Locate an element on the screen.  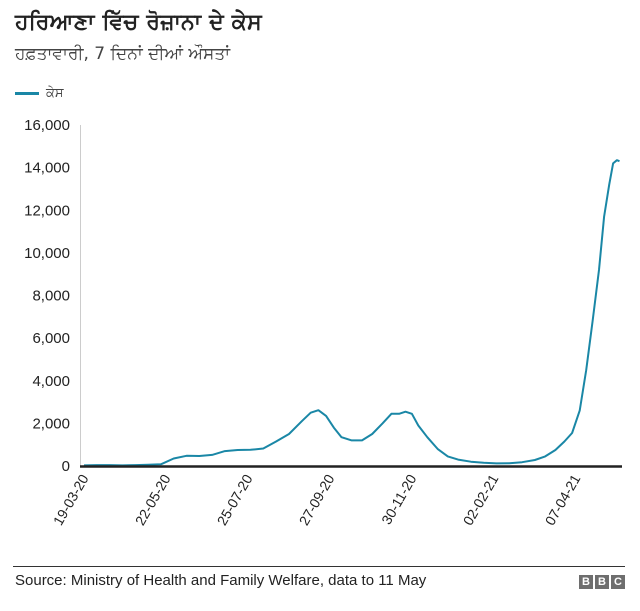
y-tick-label: 4,000 is located at coordinates (51, 381).